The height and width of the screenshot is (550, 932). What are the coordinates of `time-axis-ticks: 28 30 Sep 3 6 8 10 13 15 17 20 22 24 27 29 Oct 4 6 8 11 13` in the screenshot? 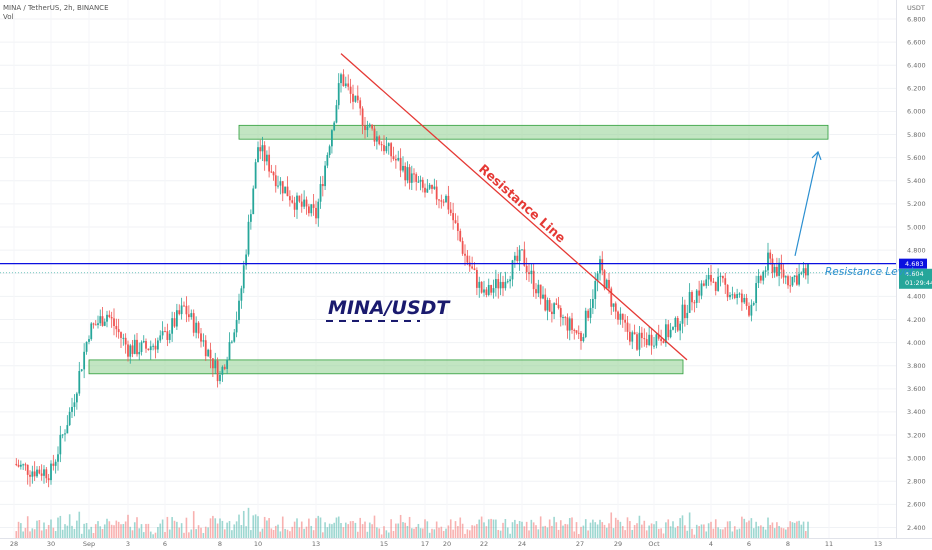 It's located at (446, 544).